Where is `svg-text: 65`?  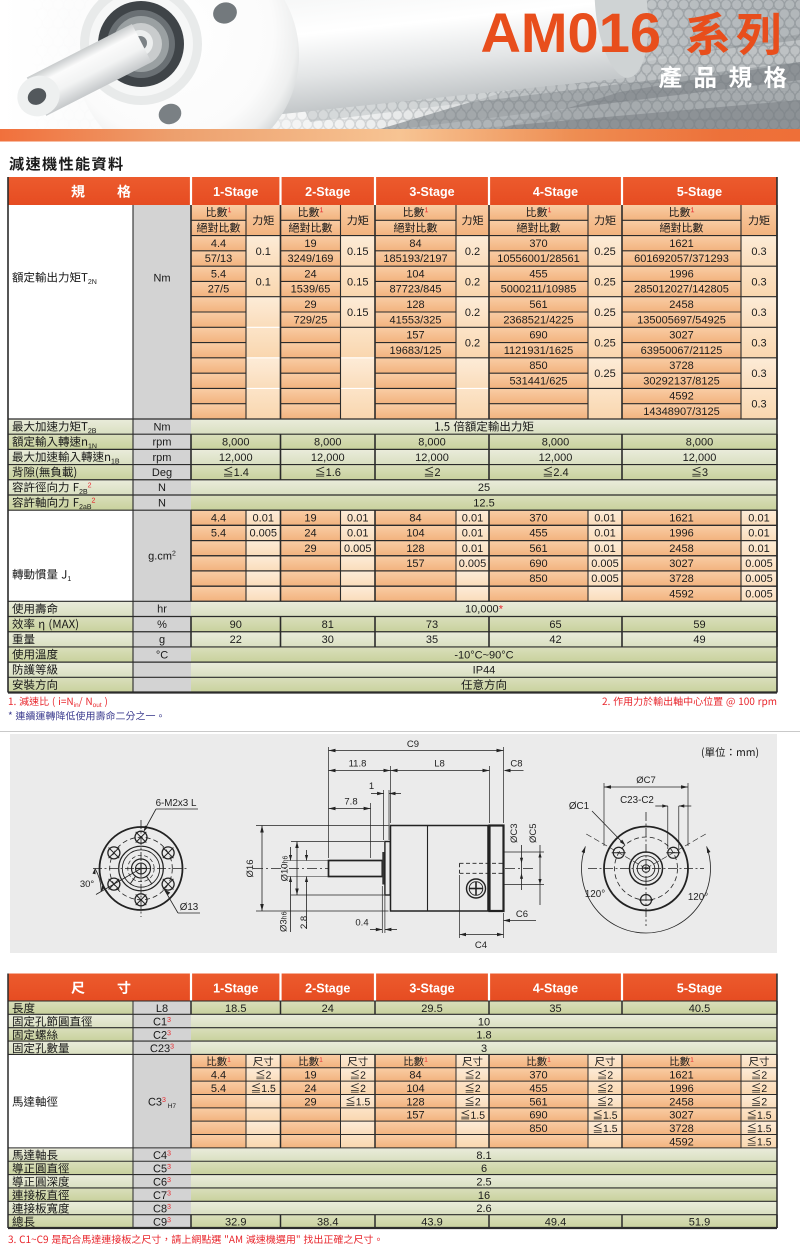
svg-text: 65 is located at coordinates (555, 625).